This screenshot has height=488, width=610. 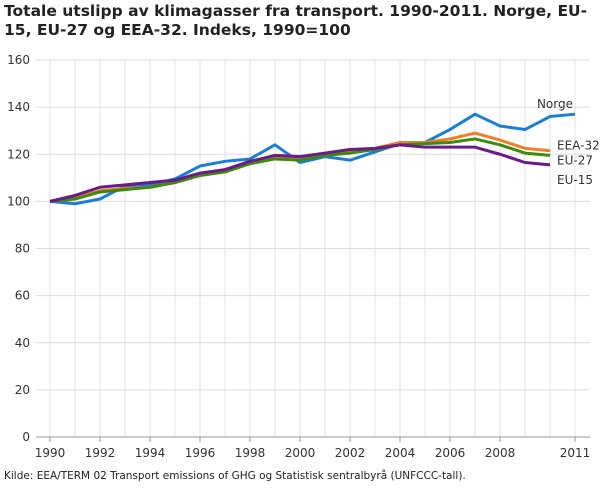 What do you see at coordinates (22, 343) in the screenshot?
I see `y-tick-label: 40` at bounding box center [22, 343].